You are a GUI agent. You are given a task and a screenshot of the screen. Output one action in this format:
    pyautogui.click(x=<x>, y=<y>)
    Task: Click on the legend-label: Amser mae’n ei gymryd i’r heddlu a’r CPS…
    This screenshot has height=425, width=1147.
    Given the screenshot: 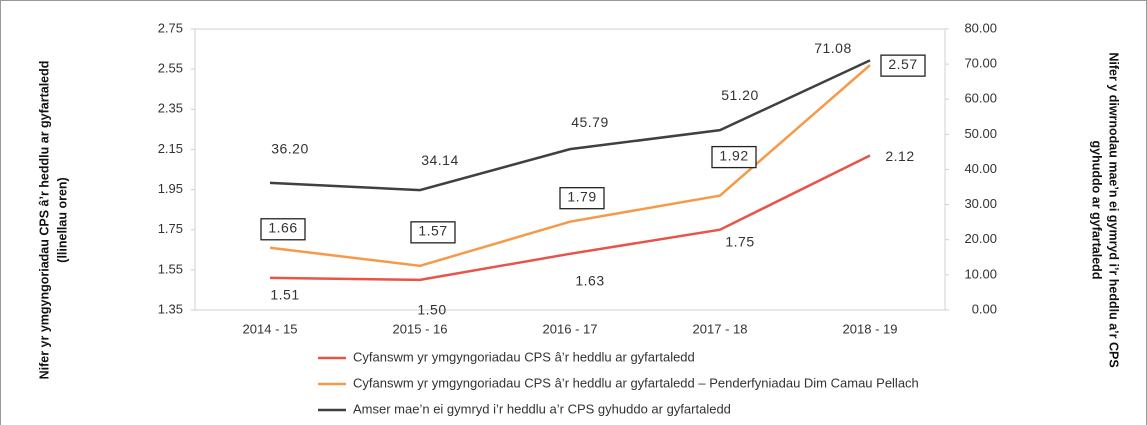 What is the action you would take?
    pyautogui.click(x=542, y=408)
    